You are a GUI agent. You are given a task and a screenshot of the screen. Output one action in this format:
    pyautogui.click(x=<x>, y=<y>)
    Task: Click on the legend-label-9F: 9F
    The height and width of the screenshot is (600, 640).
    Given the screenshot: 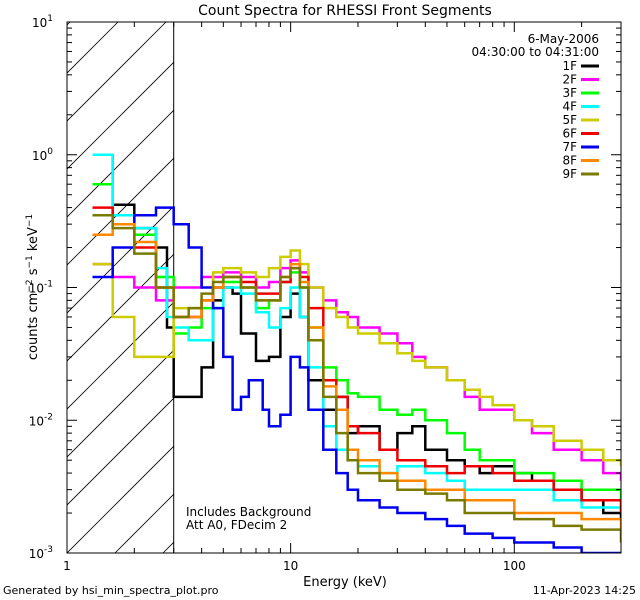 What is the action you would take?
    pyautogui.click(x=569, y=174)
    